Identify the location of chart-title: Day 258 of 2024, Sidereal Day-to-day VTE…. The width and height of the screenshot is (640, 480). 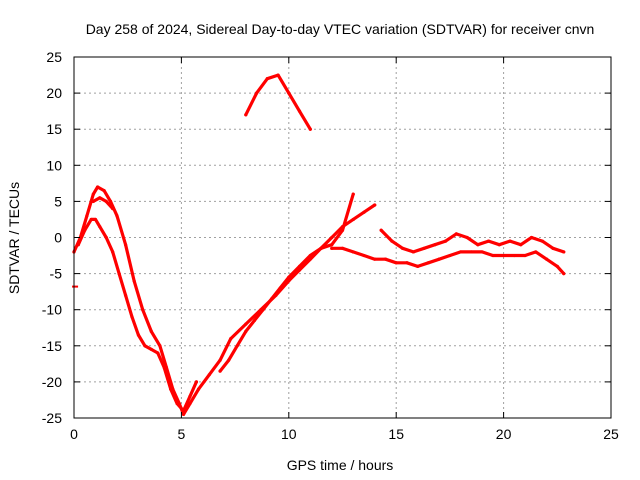
(340, 29).